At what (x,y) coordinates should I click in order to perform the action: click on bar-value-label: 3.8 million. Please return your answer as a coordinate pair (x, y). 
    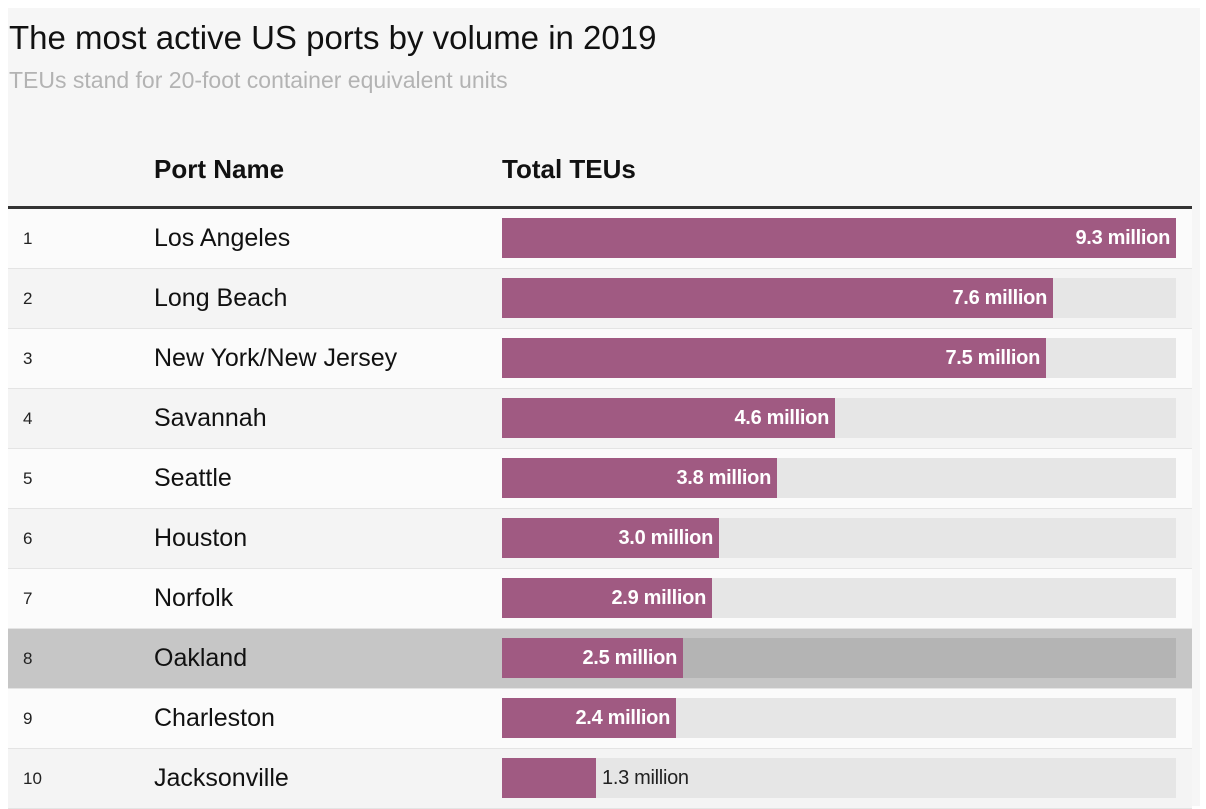
    Looking at the image, I should click on (723, 478).